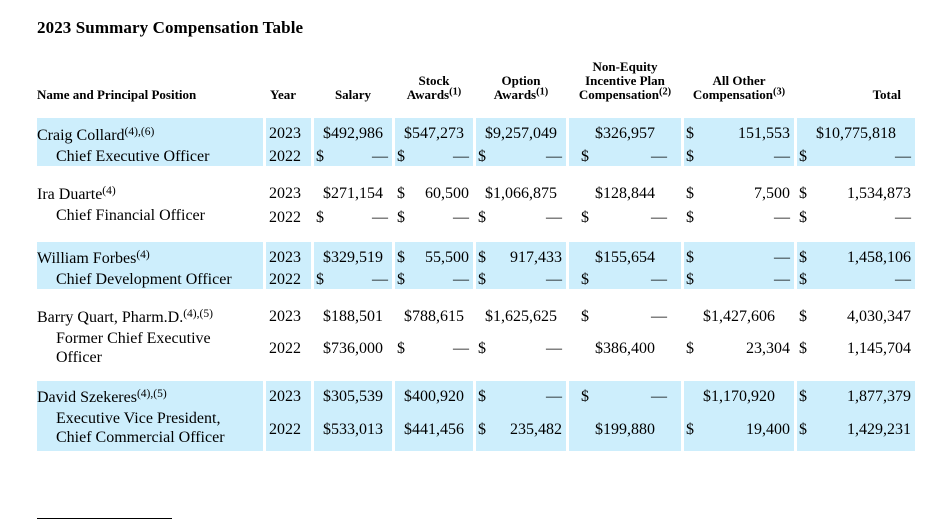 Image resolution: width=931 pixels, height=524 pixels. Describe the element at coordinates (521, 133) in the screenshot. I see `option-value: $9,257,049` at that location.